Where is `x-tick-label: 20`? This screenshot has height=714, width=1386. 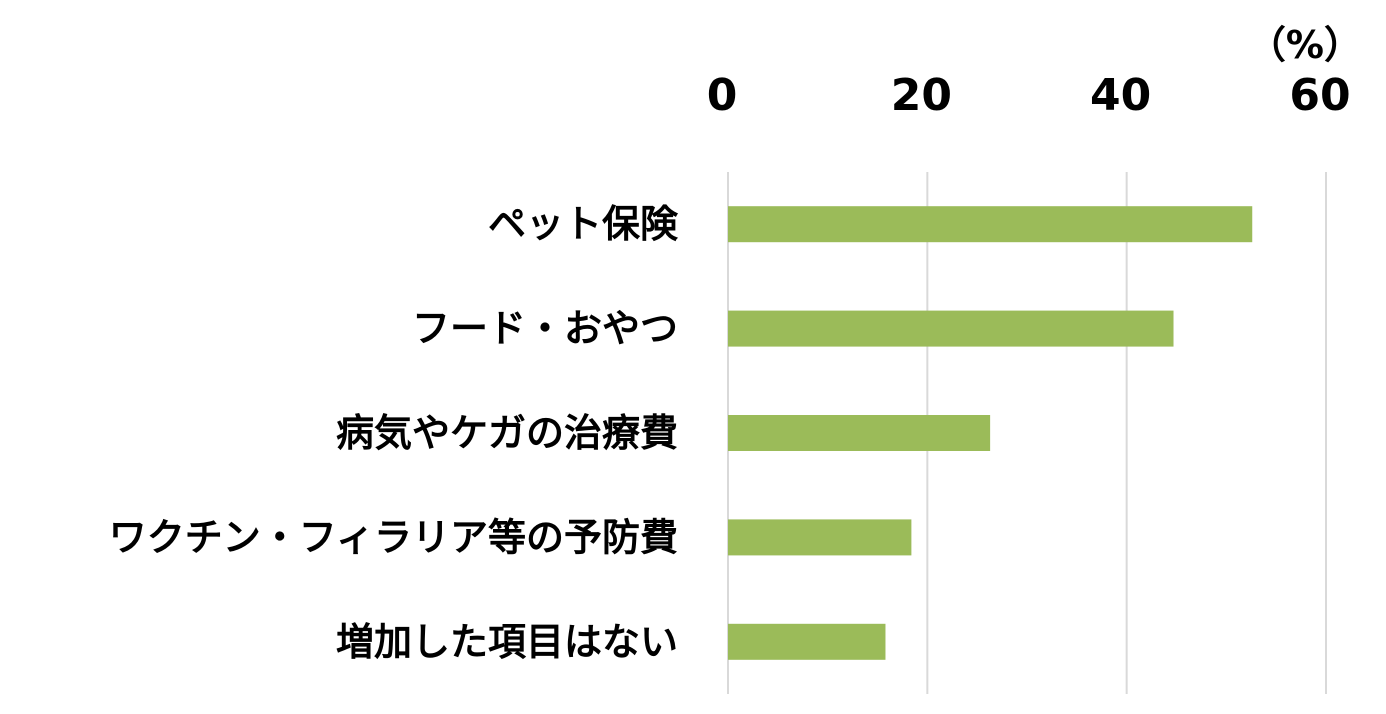
x-tick-label: 20 is located at coordinates (921, 95).